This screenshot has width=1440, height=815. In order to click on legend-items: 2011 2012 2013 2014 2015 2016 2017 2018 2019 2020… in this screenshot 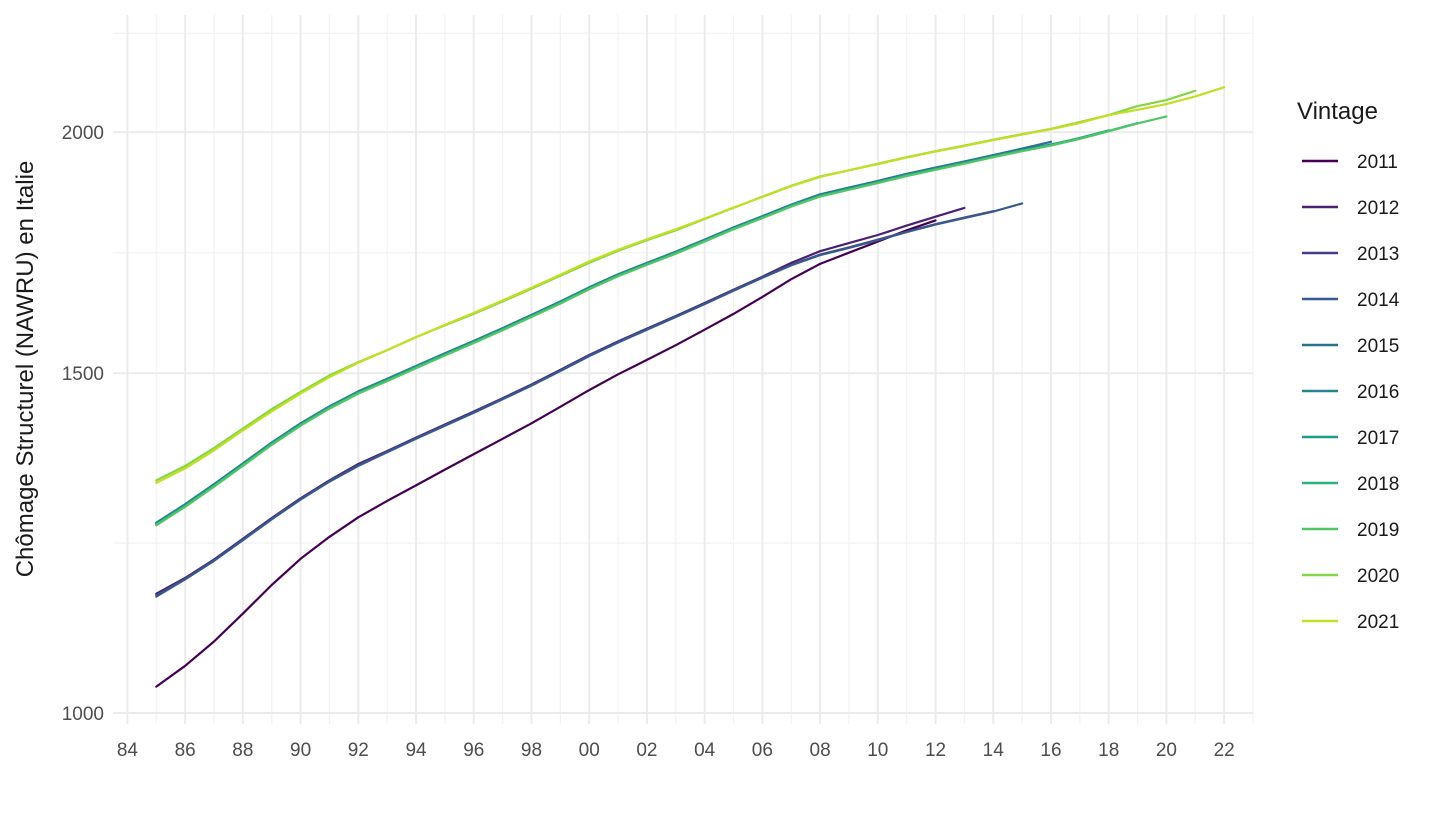, I will do `click(1351, 392)`.